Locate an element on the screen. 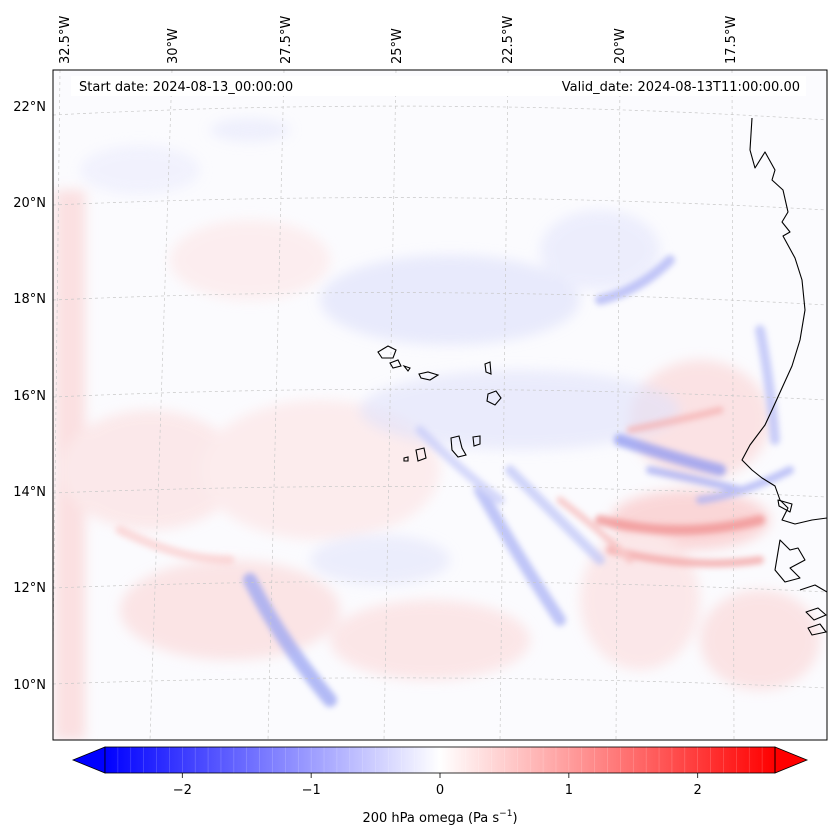  lat-label: 16°N is located at coordinates (29, 396).